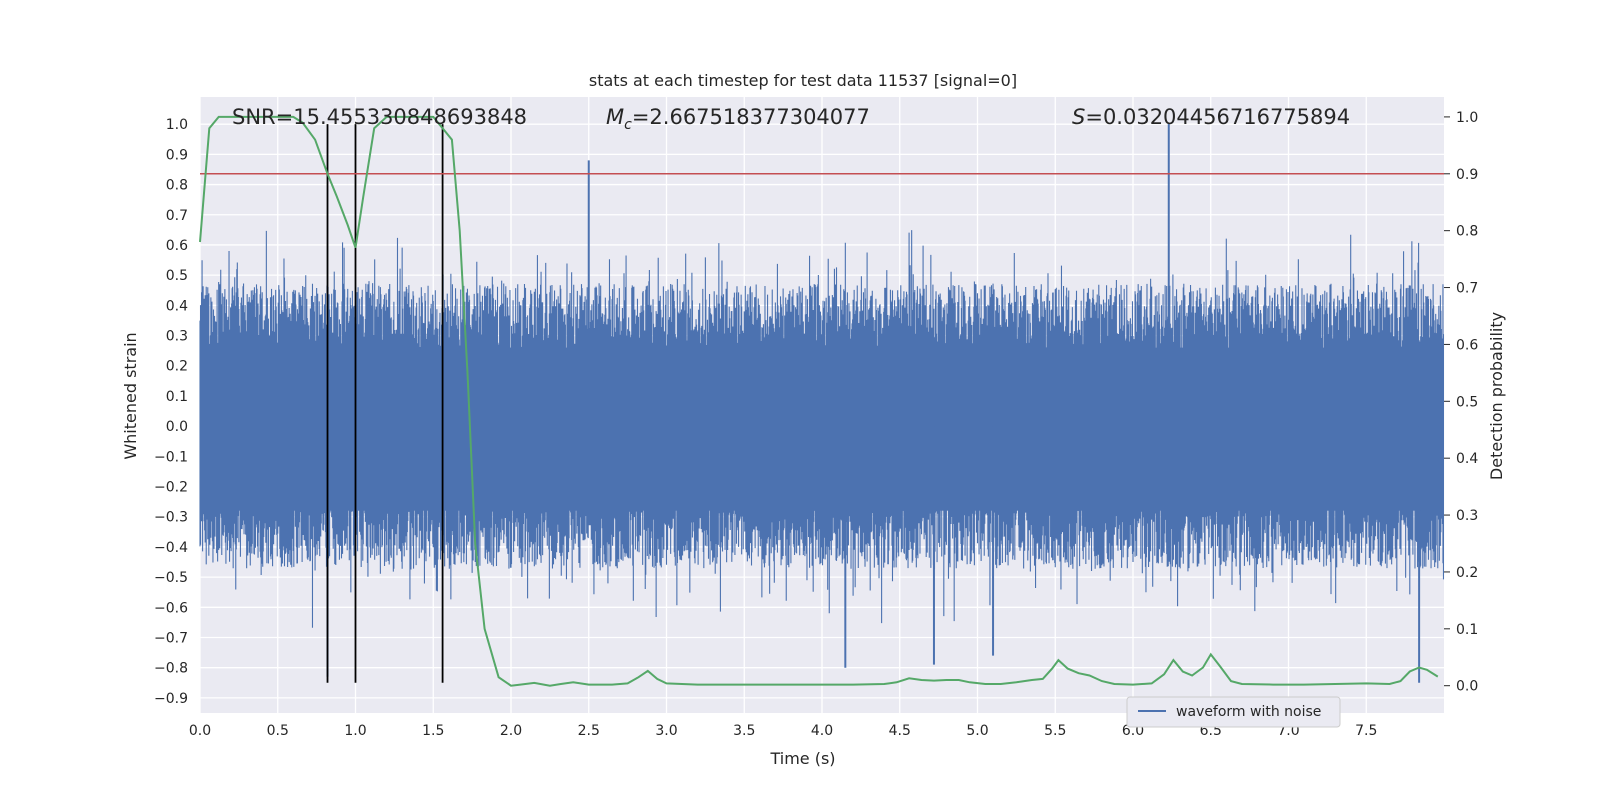 The width and height of the screenshot is (1600, 800). I want to click on y-tick-label: 0.3, so click(177, 337).